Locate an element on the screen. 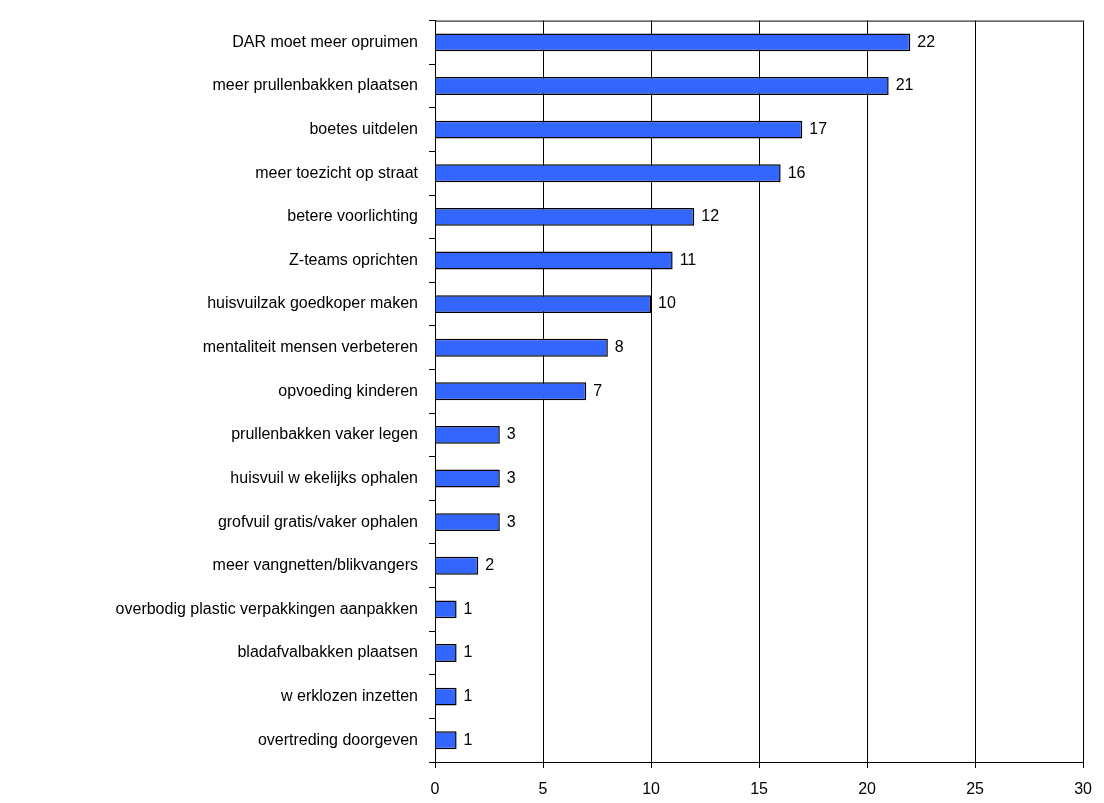  y-tick-label: huisvuil w ekelijks ophalen is located at coordinates (324, 477).